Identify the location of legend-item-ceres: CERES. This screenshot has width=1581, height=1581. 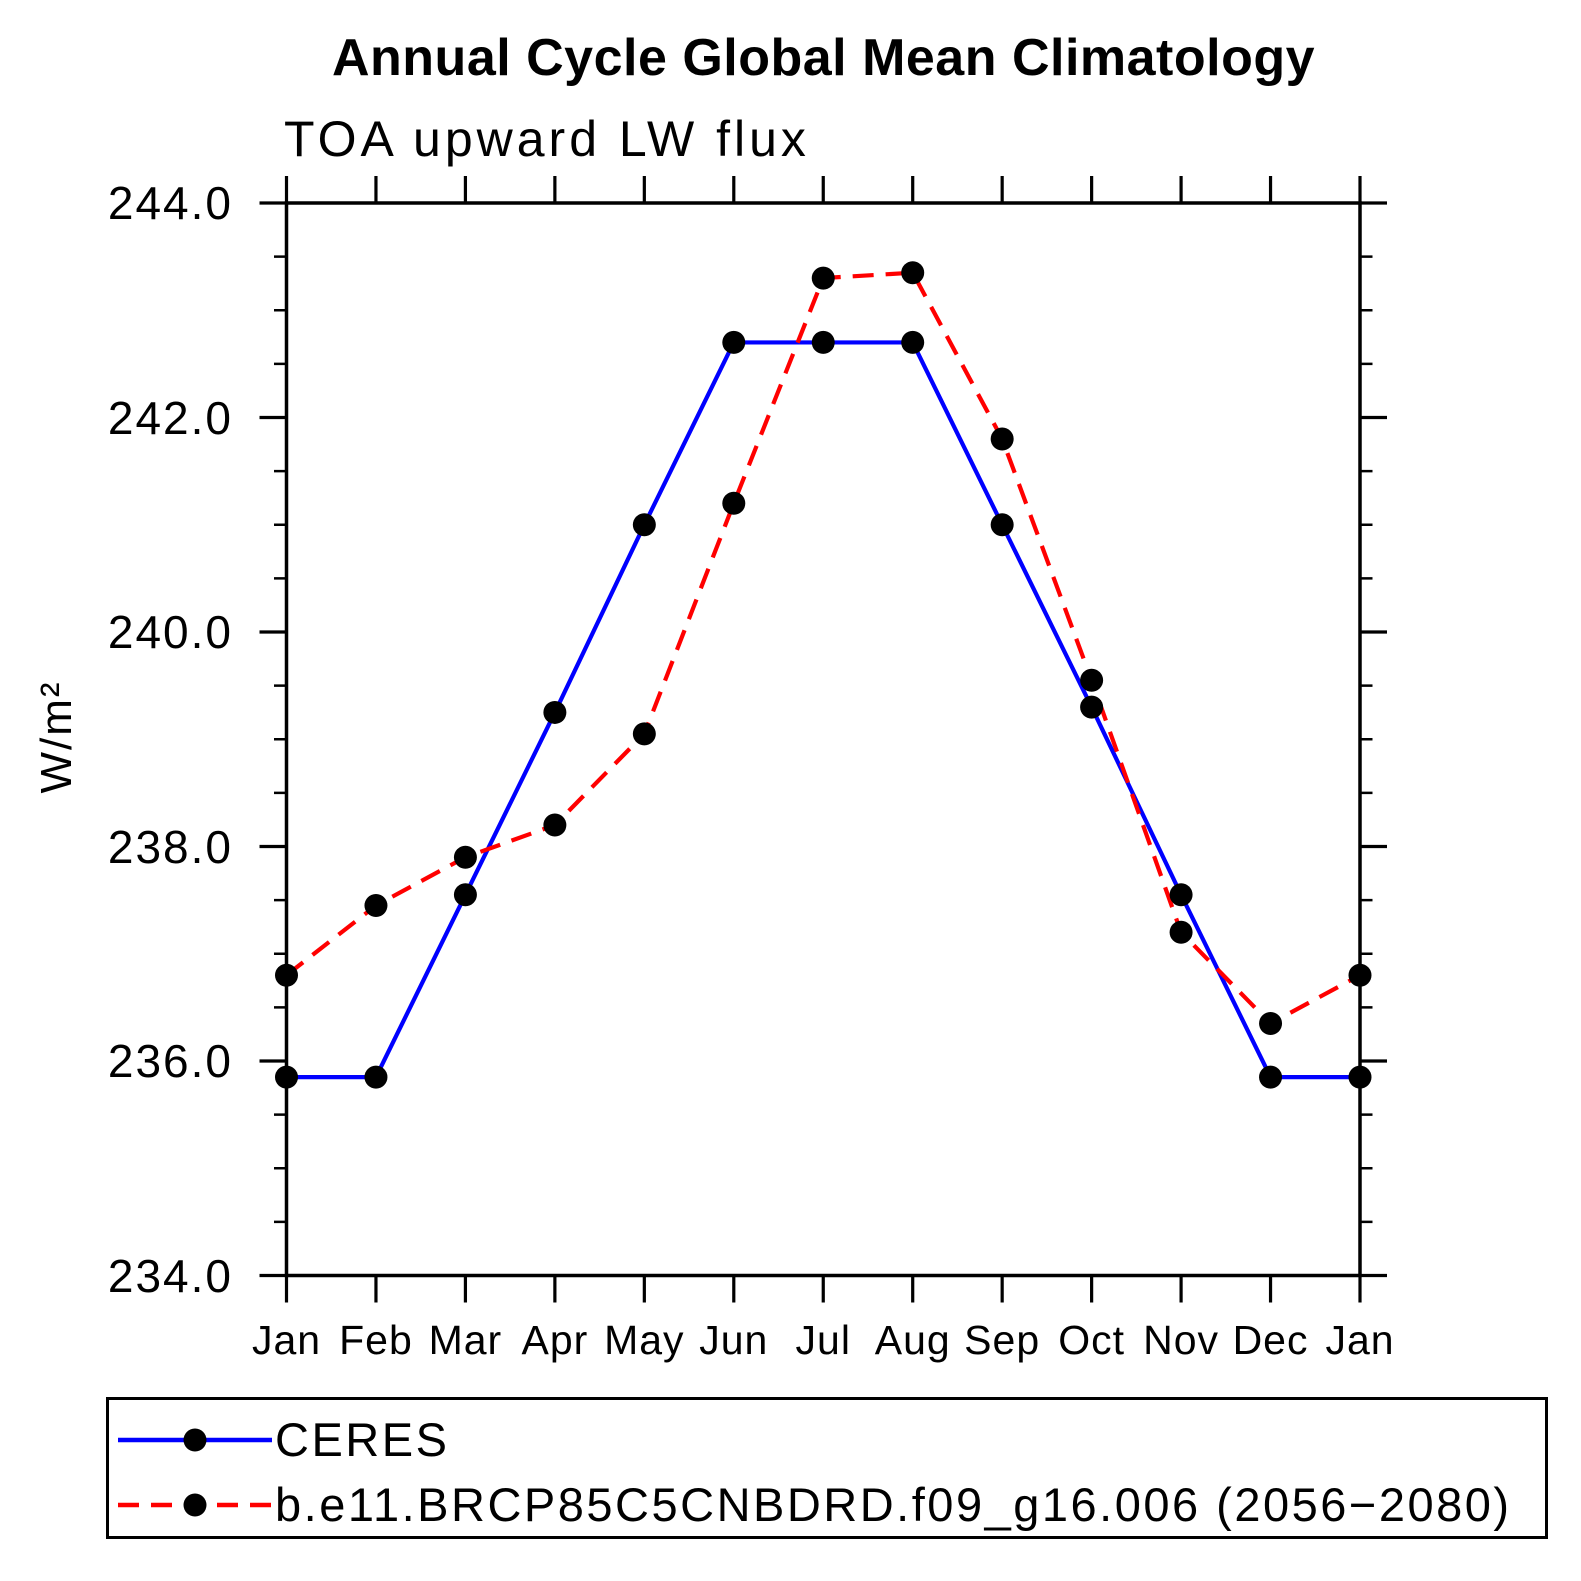
(282, 1439).